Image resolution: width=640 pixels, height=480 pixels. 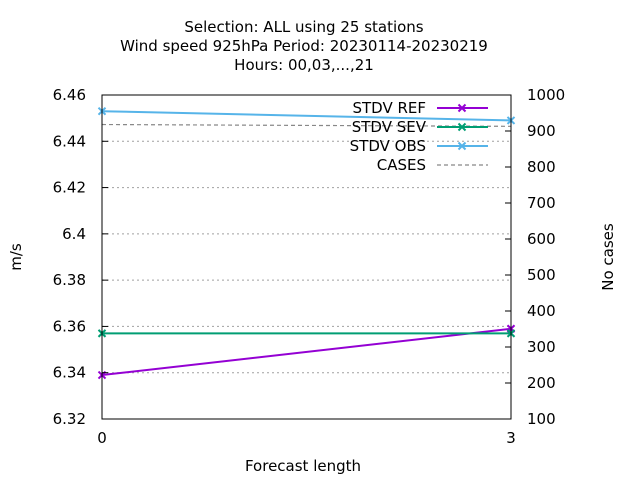 I want to click on legend-label: STDV REF, so click(x=389, y=108).